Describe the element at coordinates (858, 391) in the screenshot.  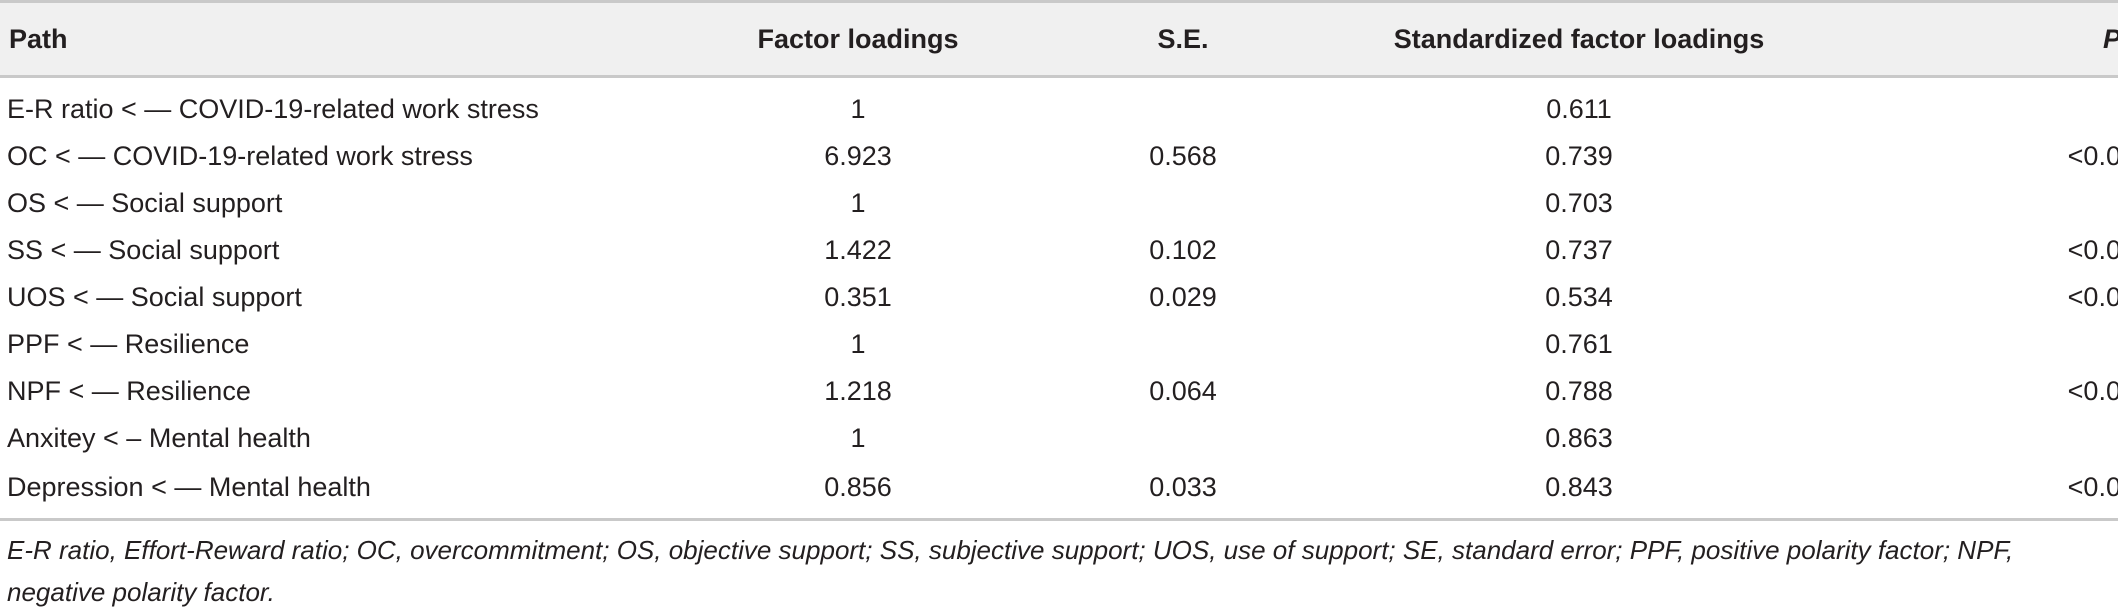
I see `cell-factor-loading: 1.218` at that location.